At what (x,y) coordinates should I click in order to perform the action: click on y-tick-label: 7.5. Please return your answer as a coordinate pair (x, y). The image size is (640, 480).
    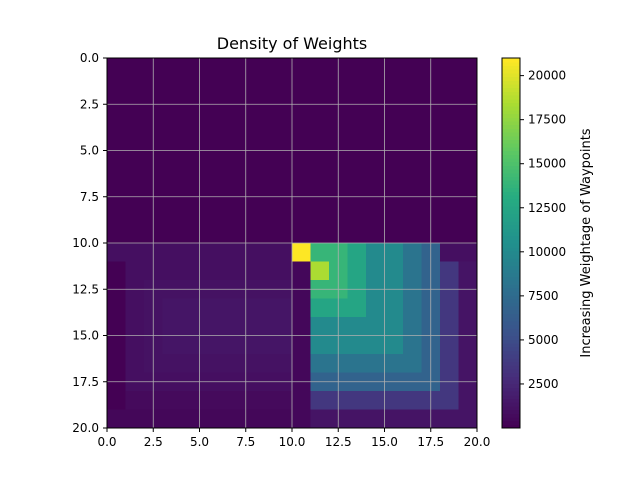
    Looking at the image, I should click on (89, 197).